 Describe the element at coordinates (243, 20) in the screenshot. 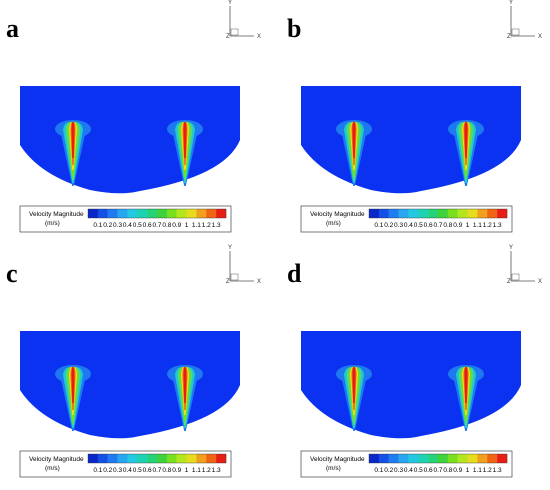

I see `axis-triad: Y Z X` at that location.